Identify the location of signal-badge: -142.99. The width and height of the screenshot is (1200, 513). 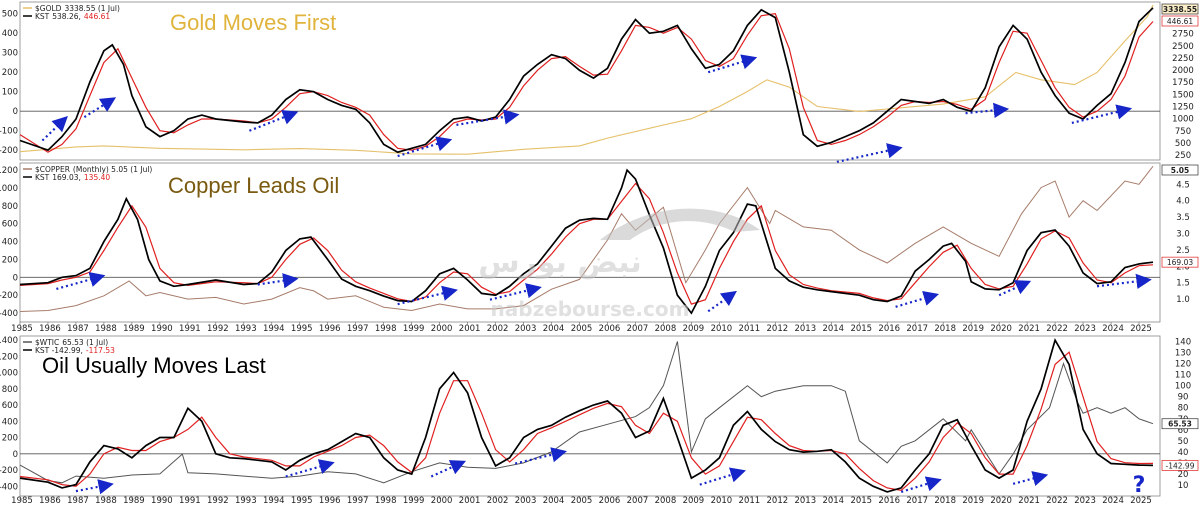
(1180, 465).